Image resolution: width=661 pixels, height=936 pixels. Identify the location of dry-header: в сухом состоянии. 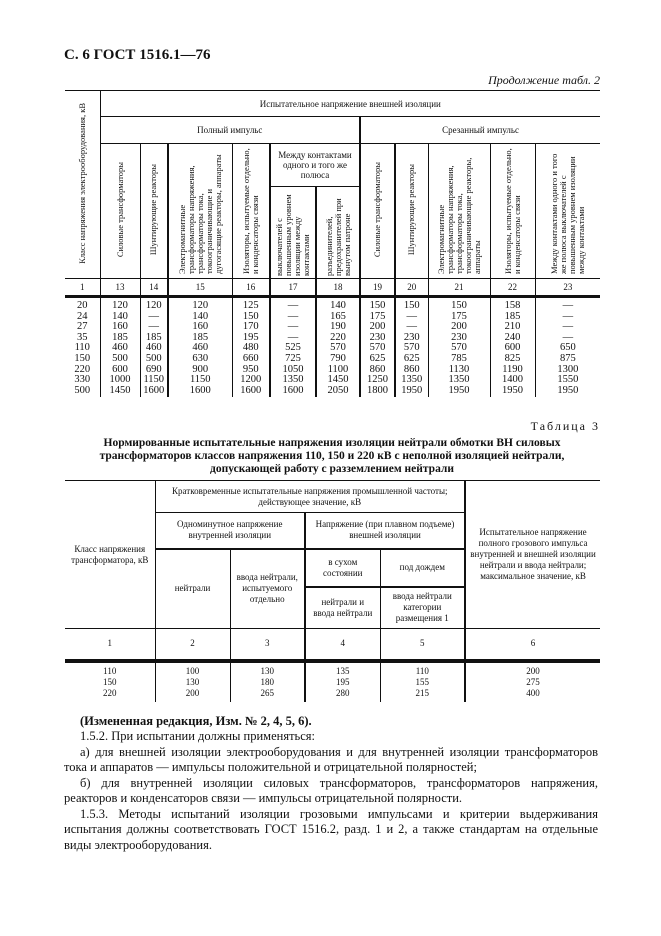
(342, 568).